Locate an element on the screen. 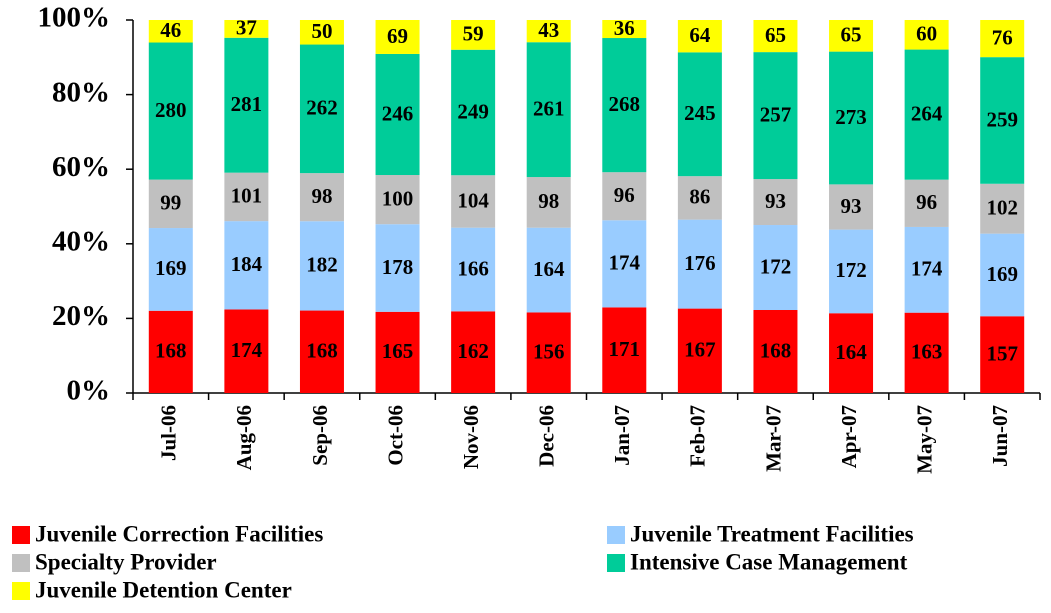 This screenshot has height=613, width=1051. data-label: 273 is located at coordinates (851, 117).